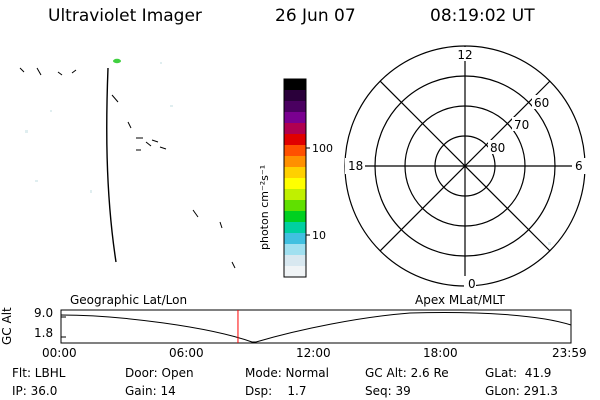 This screenshot has height=400, width=600. Describe the element at coordinates (287, 373) in the screenshot. I see `status-mode: Mode: Normal` at that location.